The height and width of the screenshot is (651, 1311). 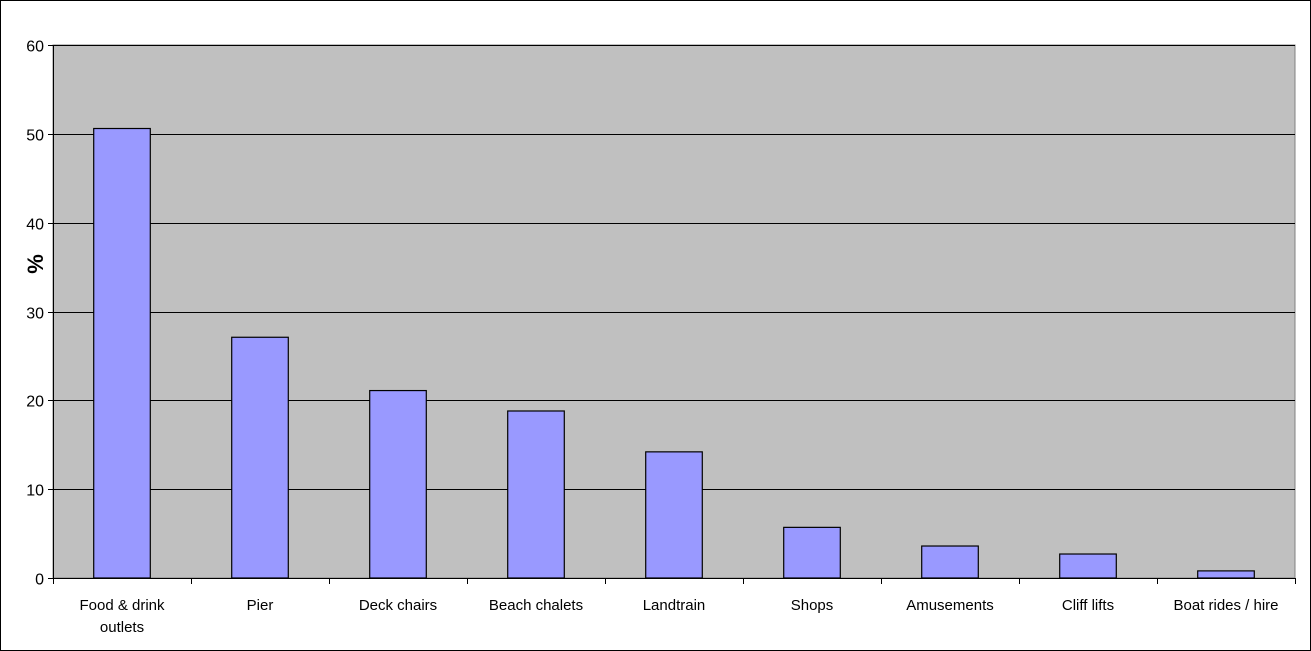 What do you see at coordinates (398, 605) in the screenshot?
I see `x-tick-label: Deck chairs` at bounding box center [398, 605].